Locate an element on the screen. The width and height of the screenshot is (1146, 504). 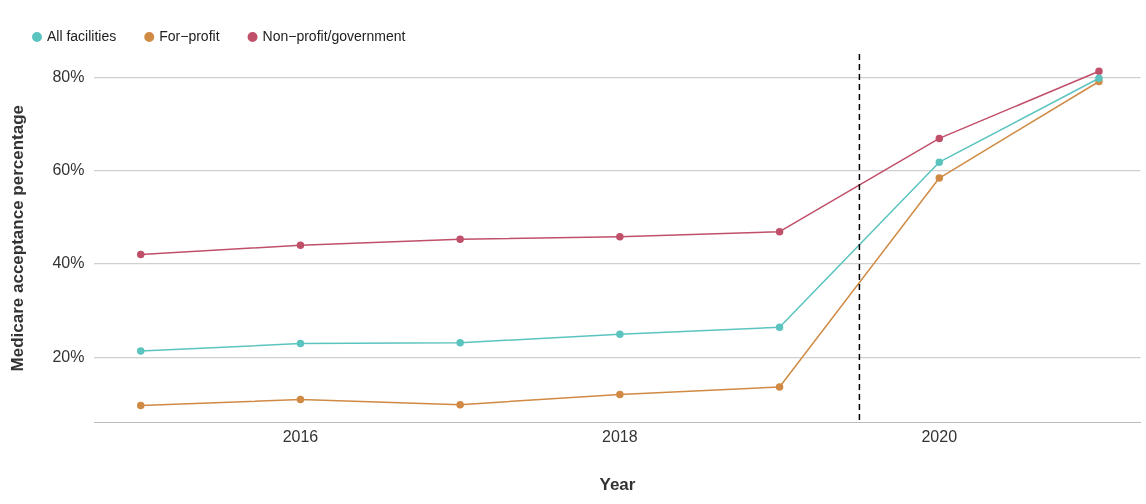
legend-label: All facilities is located at coordinates (82, 35).